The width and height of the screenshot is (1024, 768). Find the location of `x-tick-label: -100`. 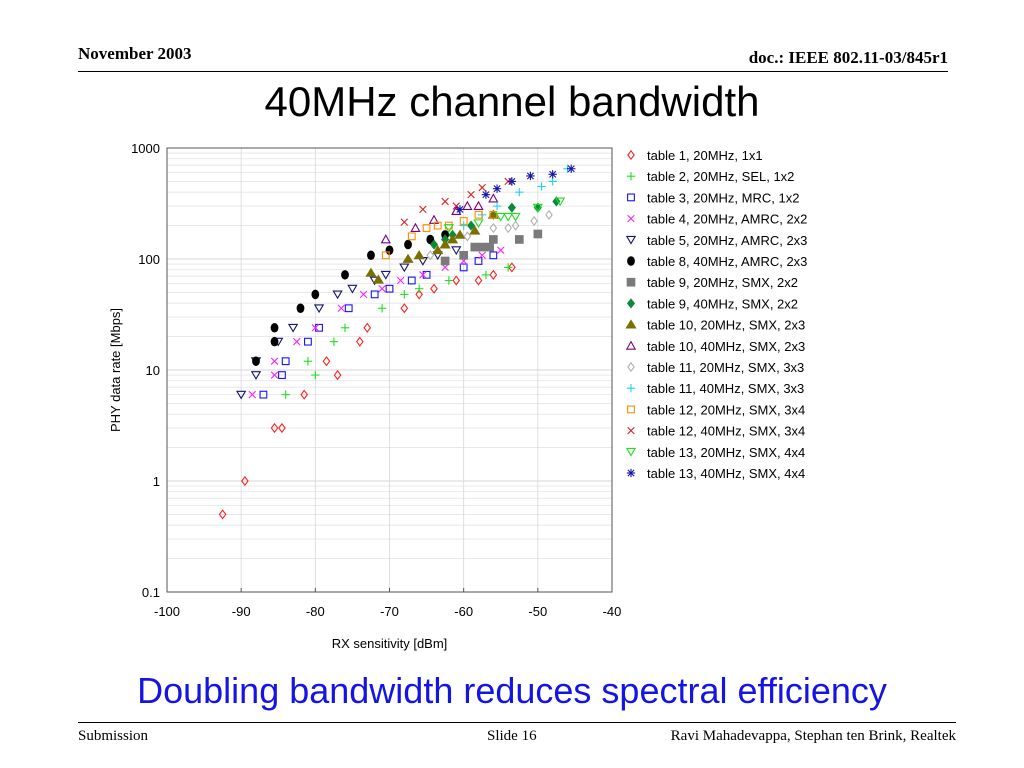

x-tick-label: -100 is located at coordinates (167, 611).